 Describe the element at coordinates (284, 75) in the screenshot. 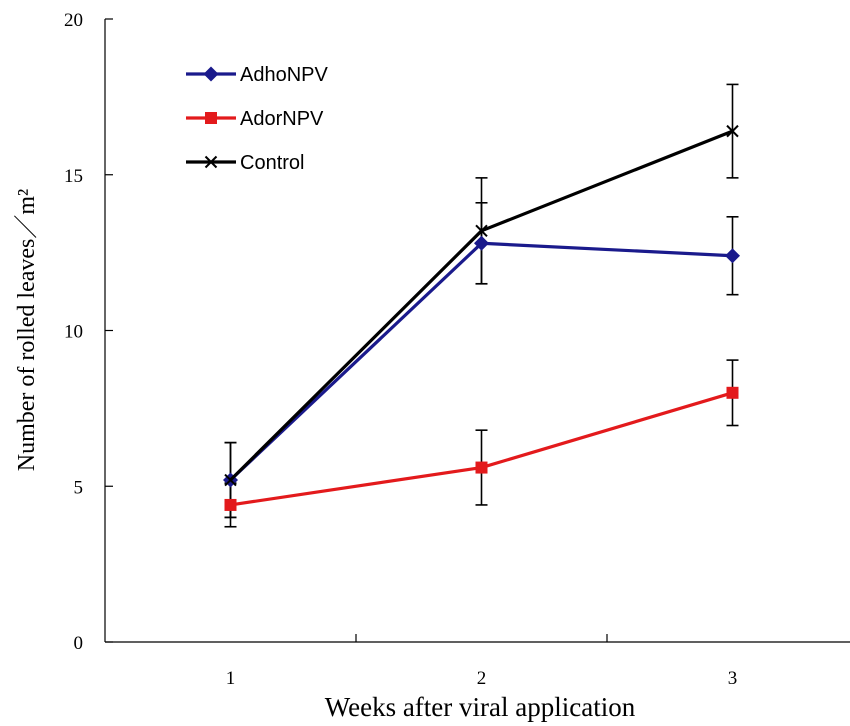

I see `legend-label: AdhoNPV` at that location.